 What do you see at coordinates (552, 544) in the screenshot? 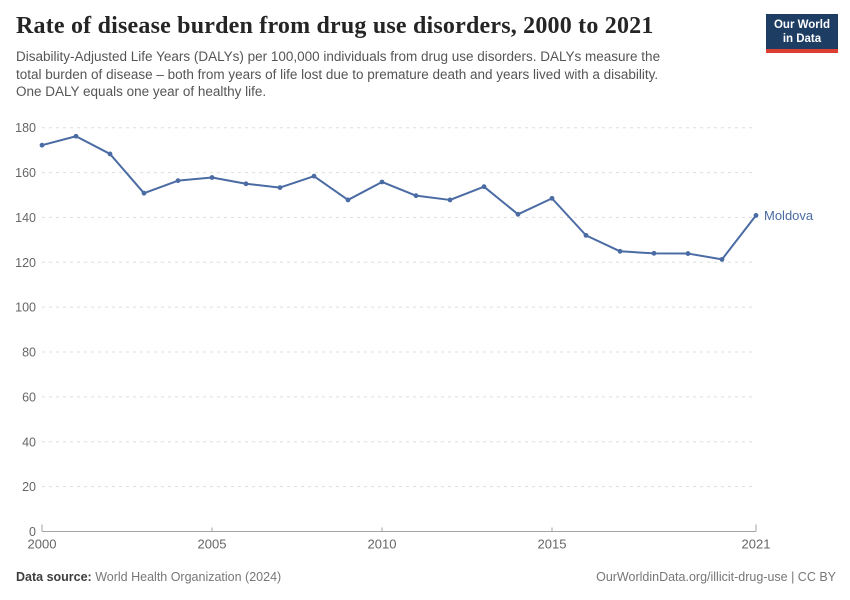
I see `x-axis-tick-label: 2015` at bounding box center [552, 544].